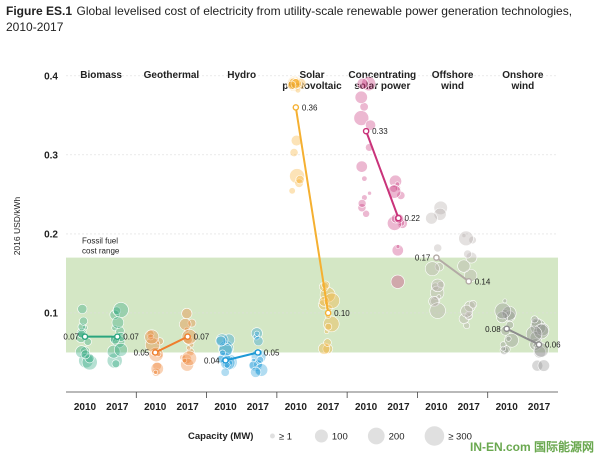  What do you see at coordinates (553, 345) in the screenshot?
I see `value-label-2017-onshore-wind: 0.06` at bounding box center [553, 345].